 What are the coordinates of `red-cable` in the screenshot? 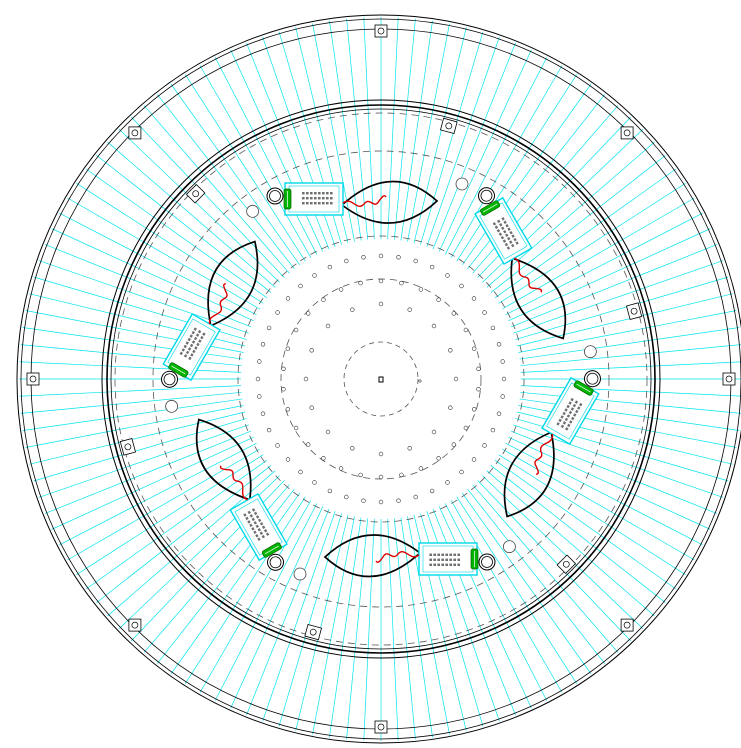 It's located at (364, 201).